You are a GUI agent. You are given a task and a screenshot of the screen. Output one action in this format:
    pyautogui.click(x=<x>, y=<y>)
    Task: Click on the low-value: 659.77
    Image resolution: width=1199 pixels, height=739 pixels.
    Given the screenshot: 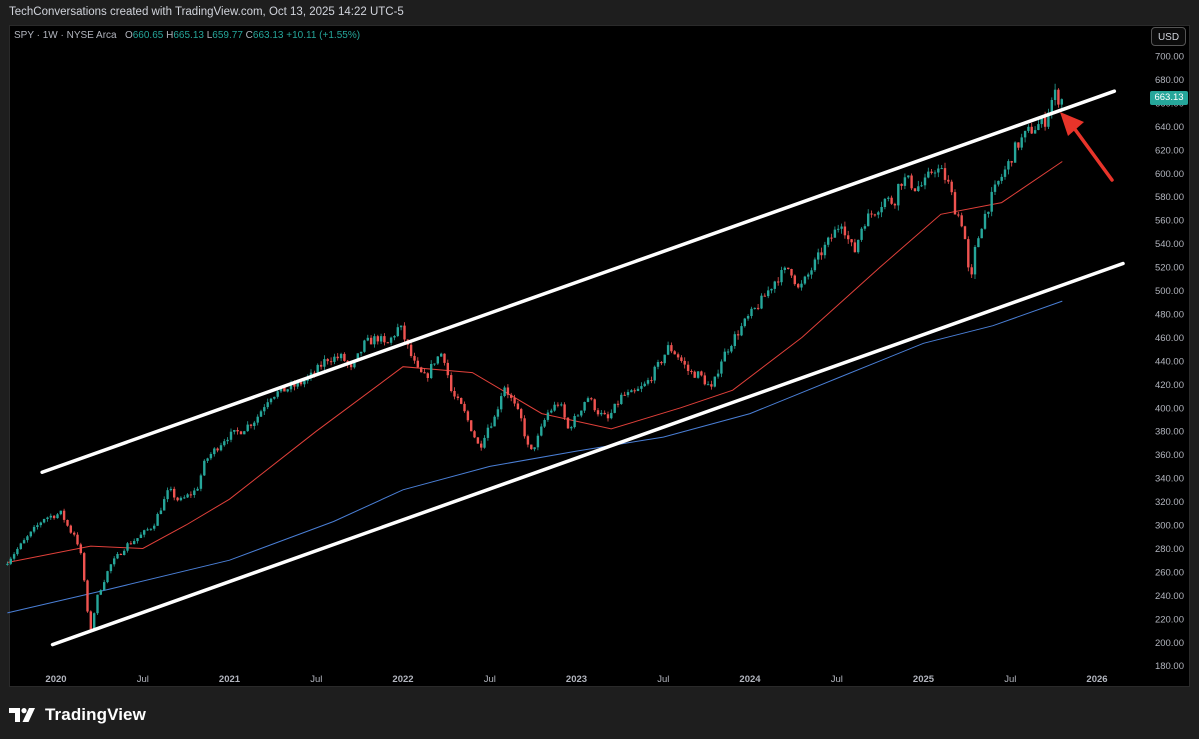 What is the action you would take?
    pyautogui.click(x=227, y=35)
    